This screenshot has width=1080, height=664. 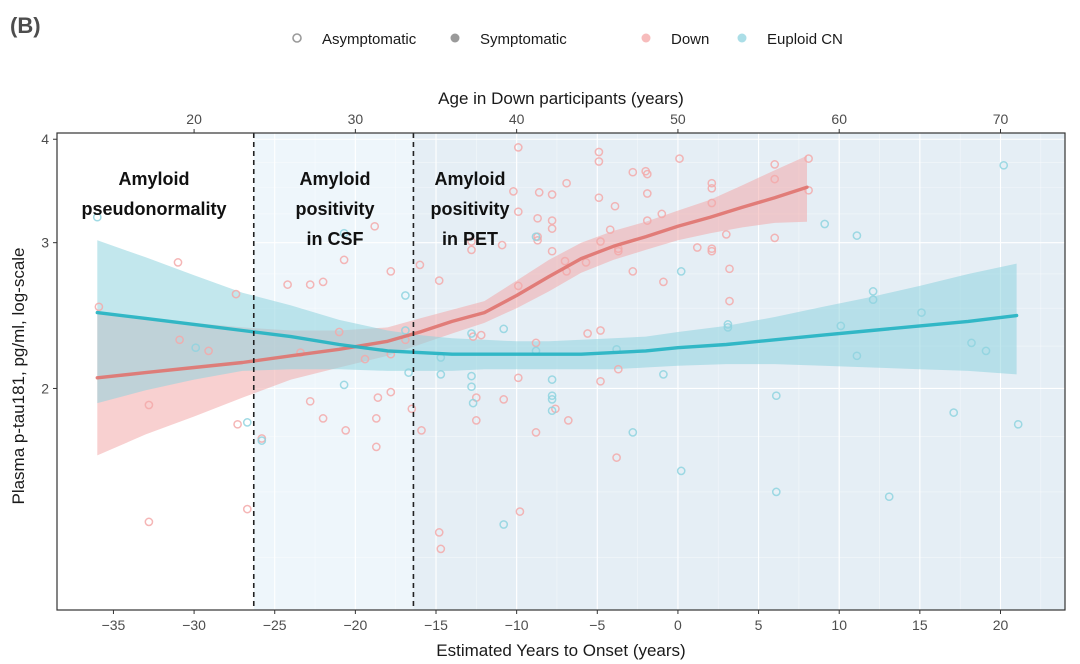 I want to click on legend-euploid-marker, so click(x=742, y=38).